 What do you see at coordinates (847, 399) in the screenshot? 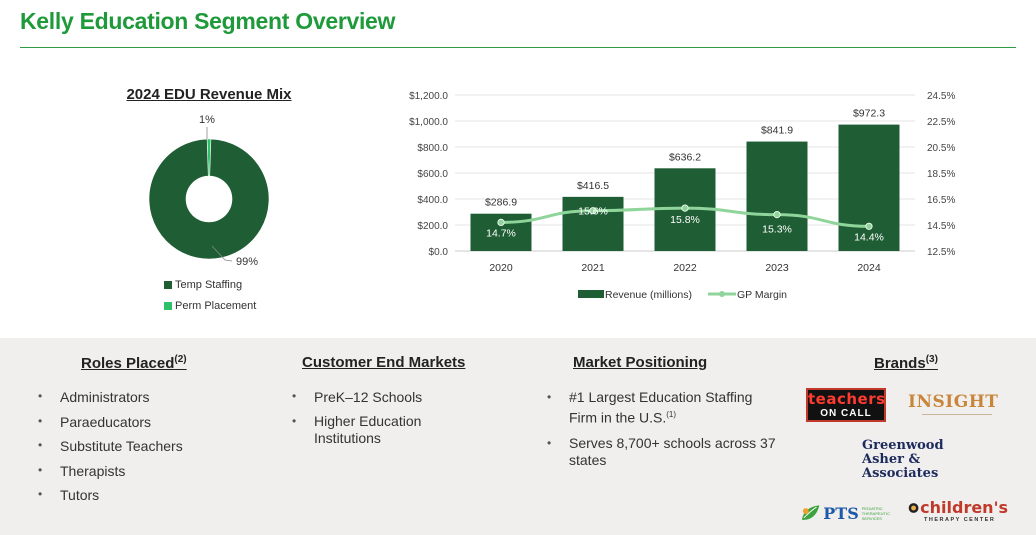
I see `teachers-logo-top: teachers` at bounding box center [847, 399].